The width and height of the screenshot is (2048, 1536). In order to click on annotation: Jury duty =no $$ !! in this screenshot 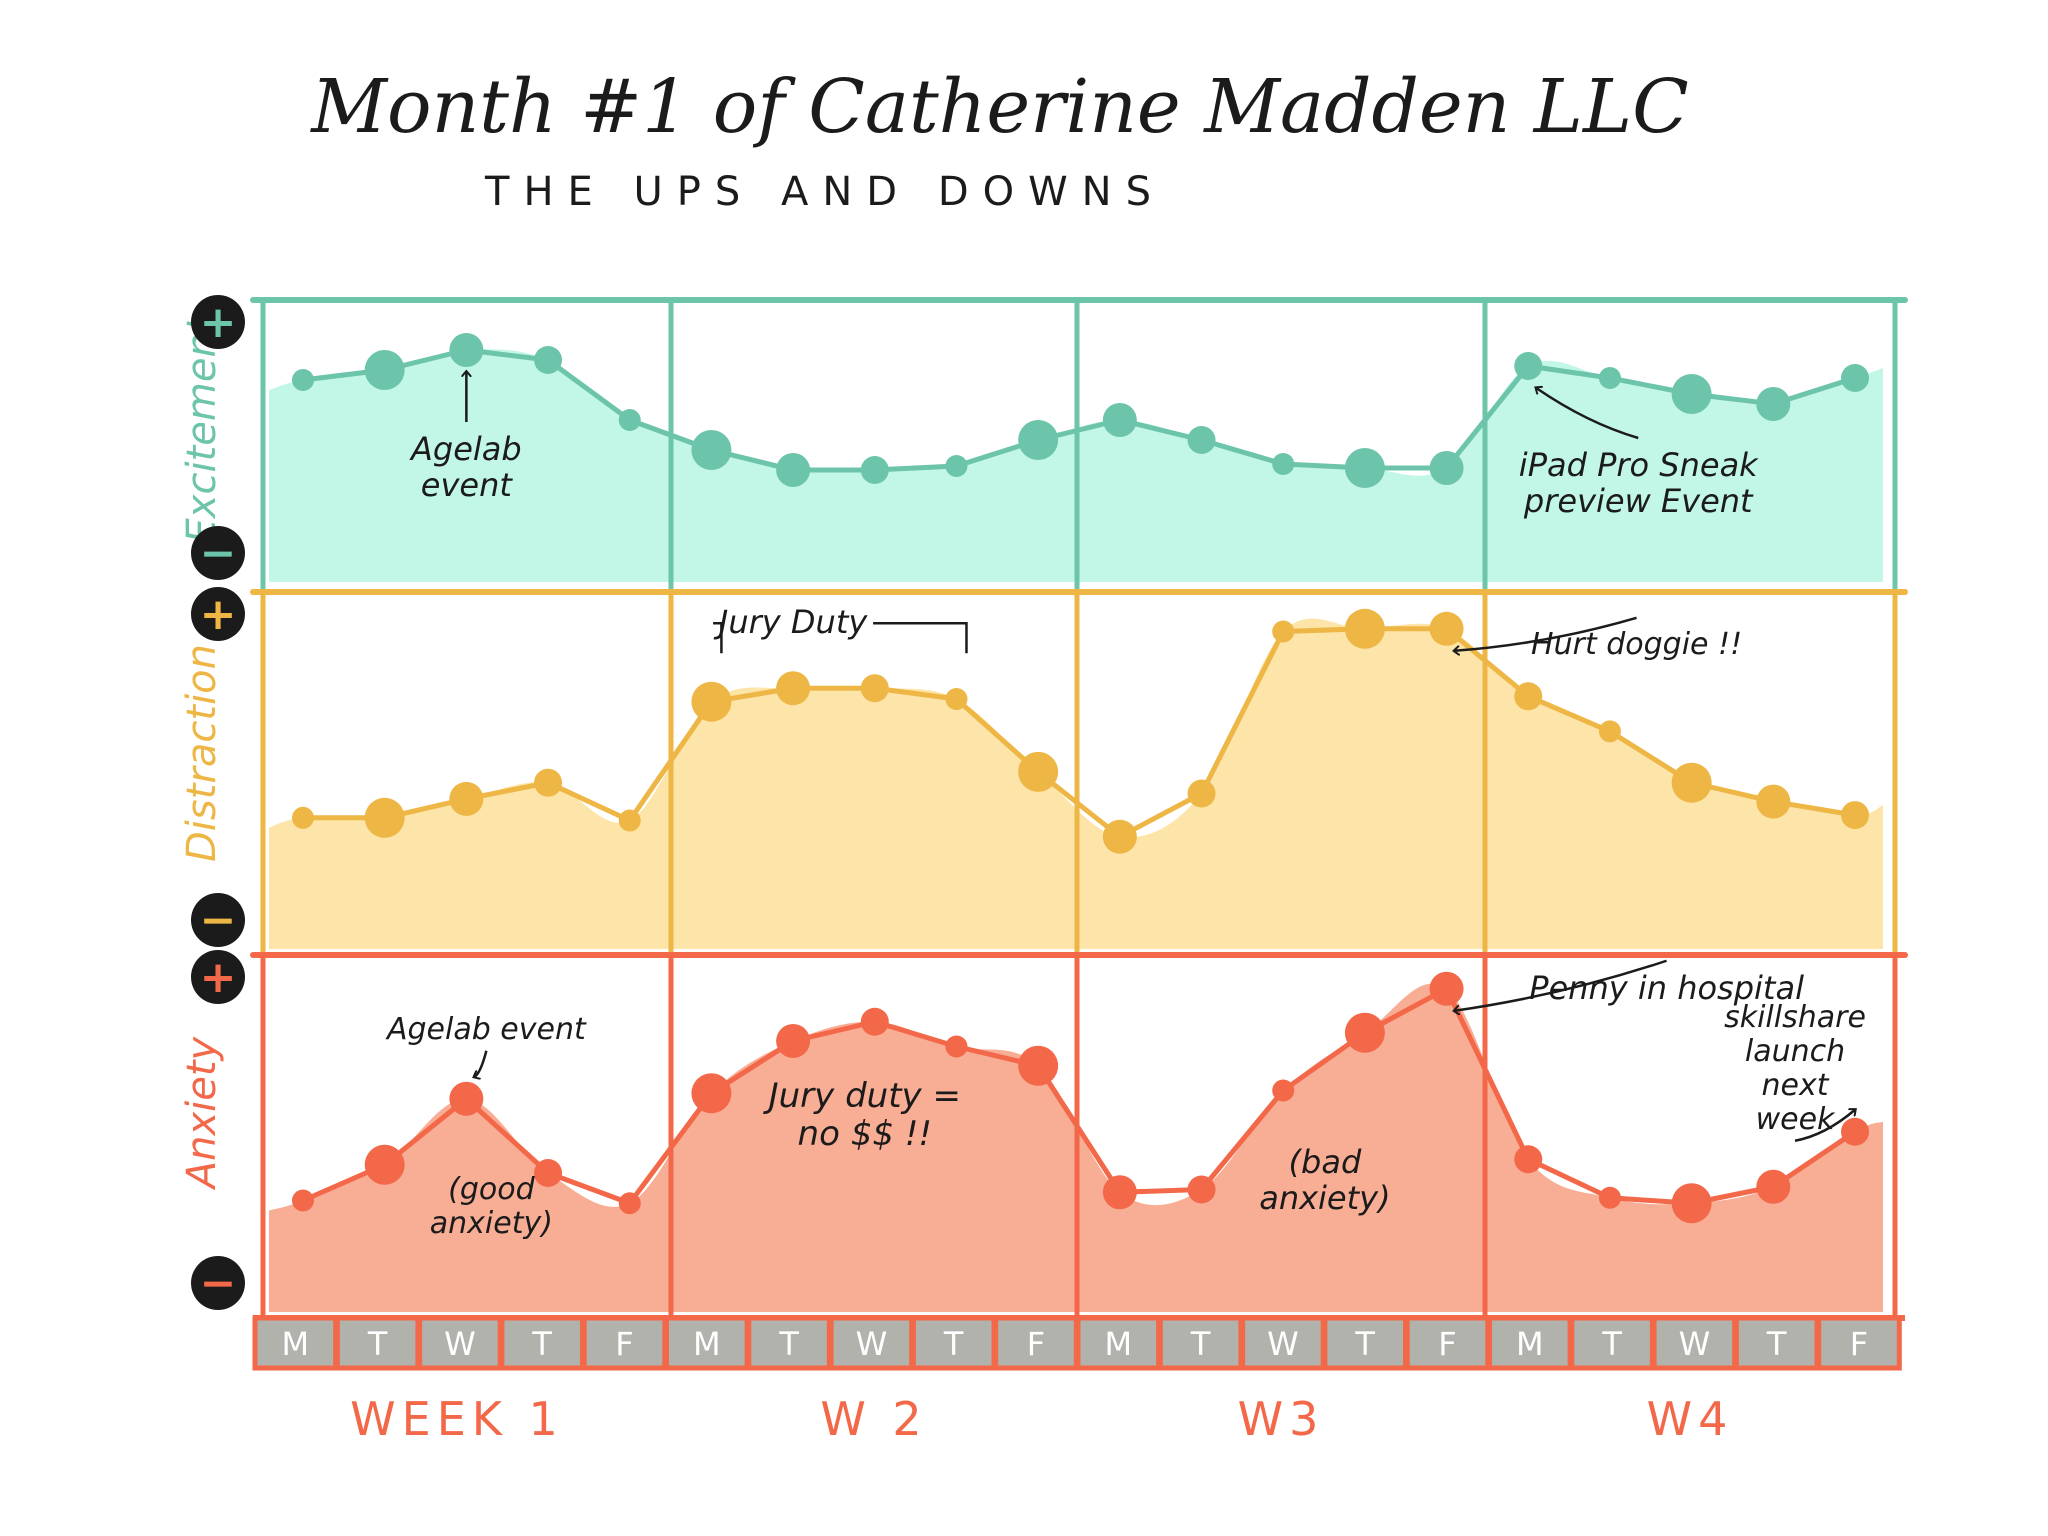, I will do `click(862, 1115)`.